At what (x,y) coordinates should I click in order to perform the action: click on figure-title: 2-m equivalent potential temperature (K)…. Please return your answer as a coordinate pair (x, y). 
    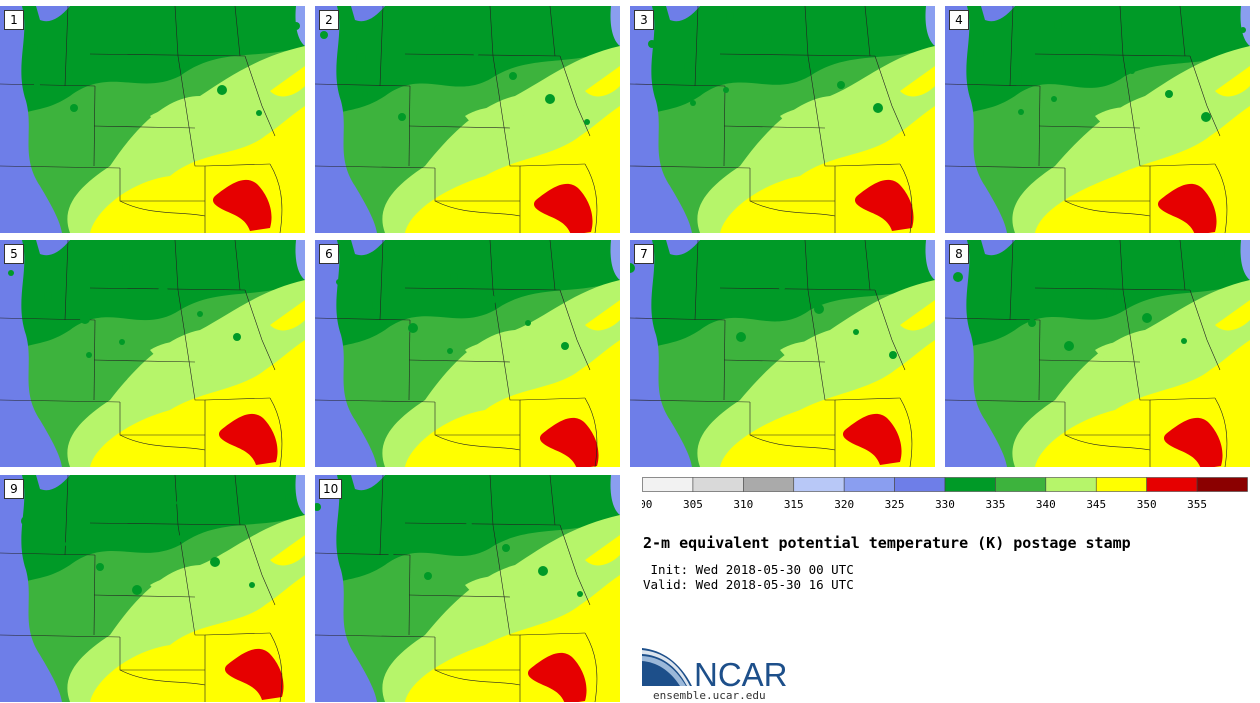
    Looking at the image, I should click on (887, 543).